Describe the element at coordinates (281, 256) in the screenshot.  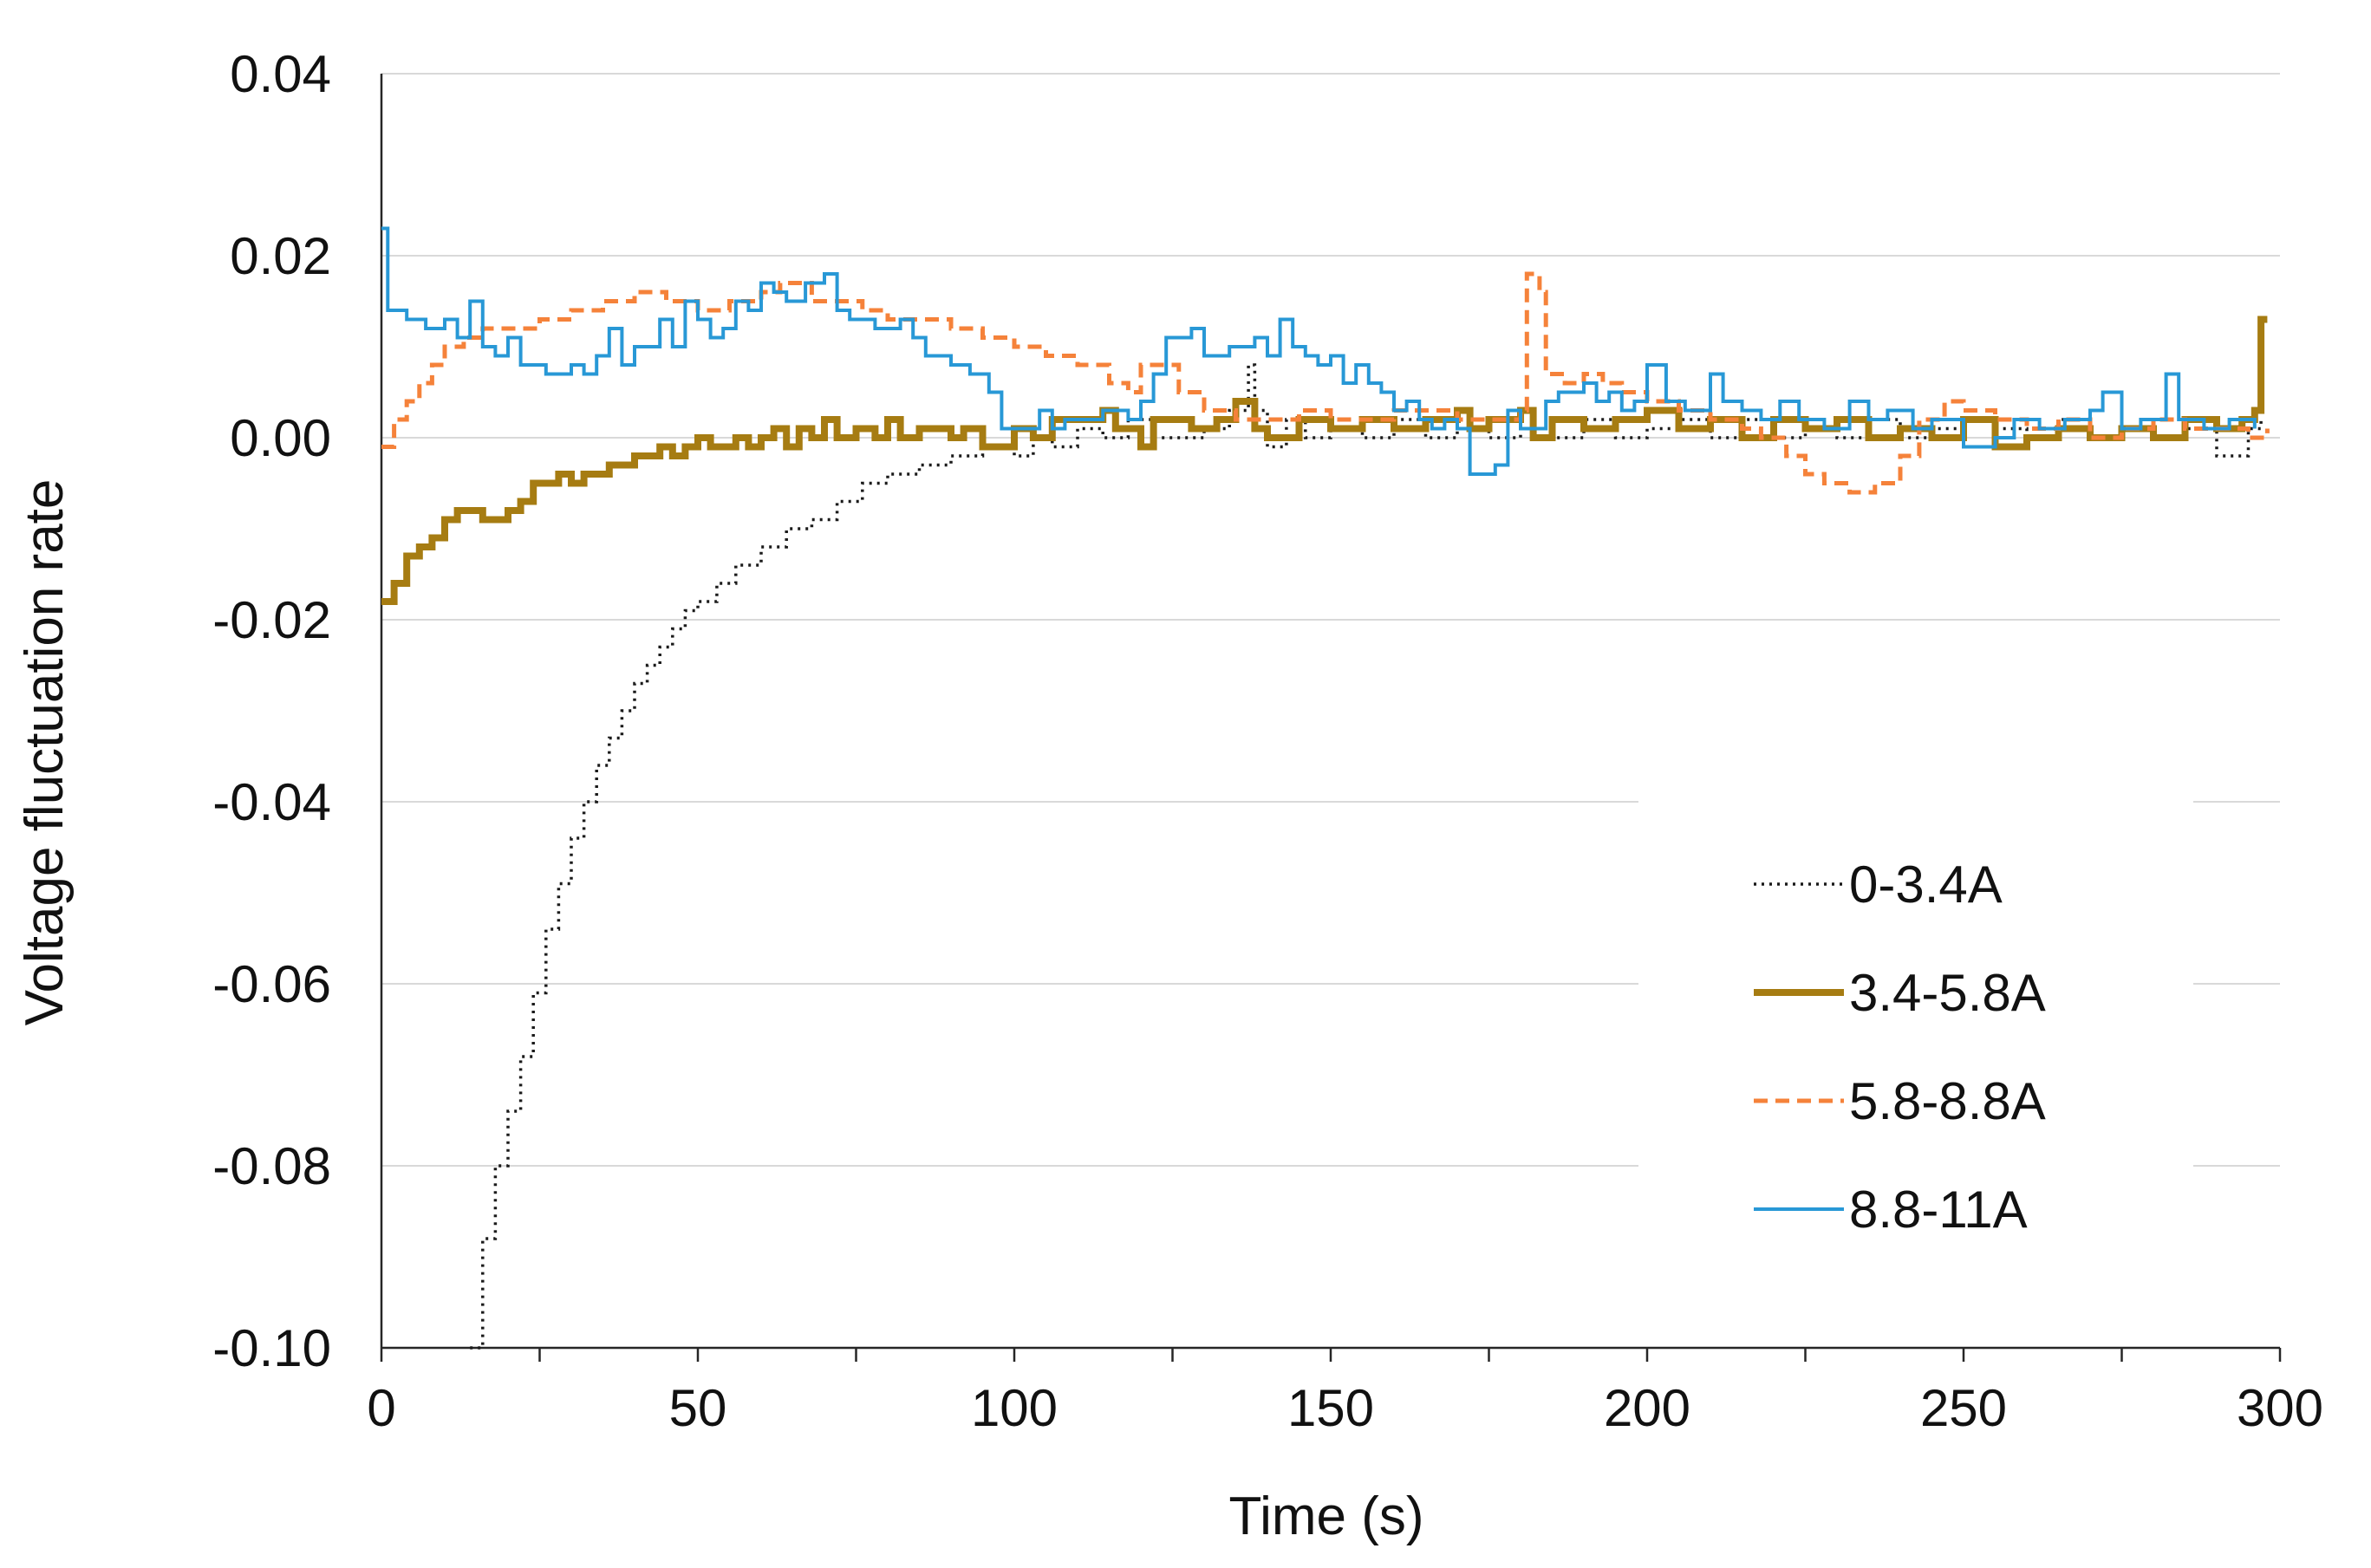
I see `y-tick-label: 0.02` at that location.